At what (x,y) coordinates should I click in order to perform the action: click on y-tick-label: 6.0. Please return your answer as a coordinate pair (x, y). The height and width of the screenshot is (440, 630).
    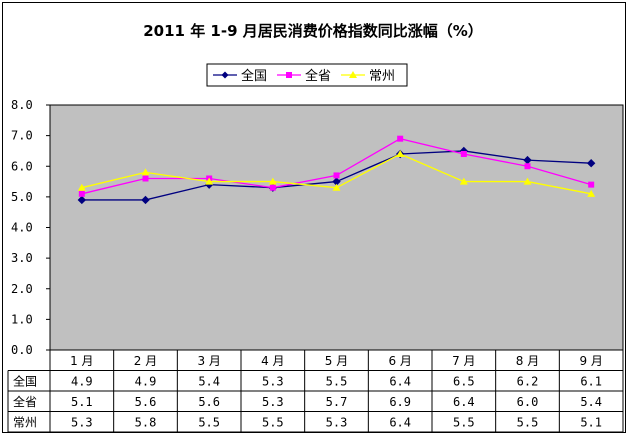
    Looking at the image, I should click on (22, 166).